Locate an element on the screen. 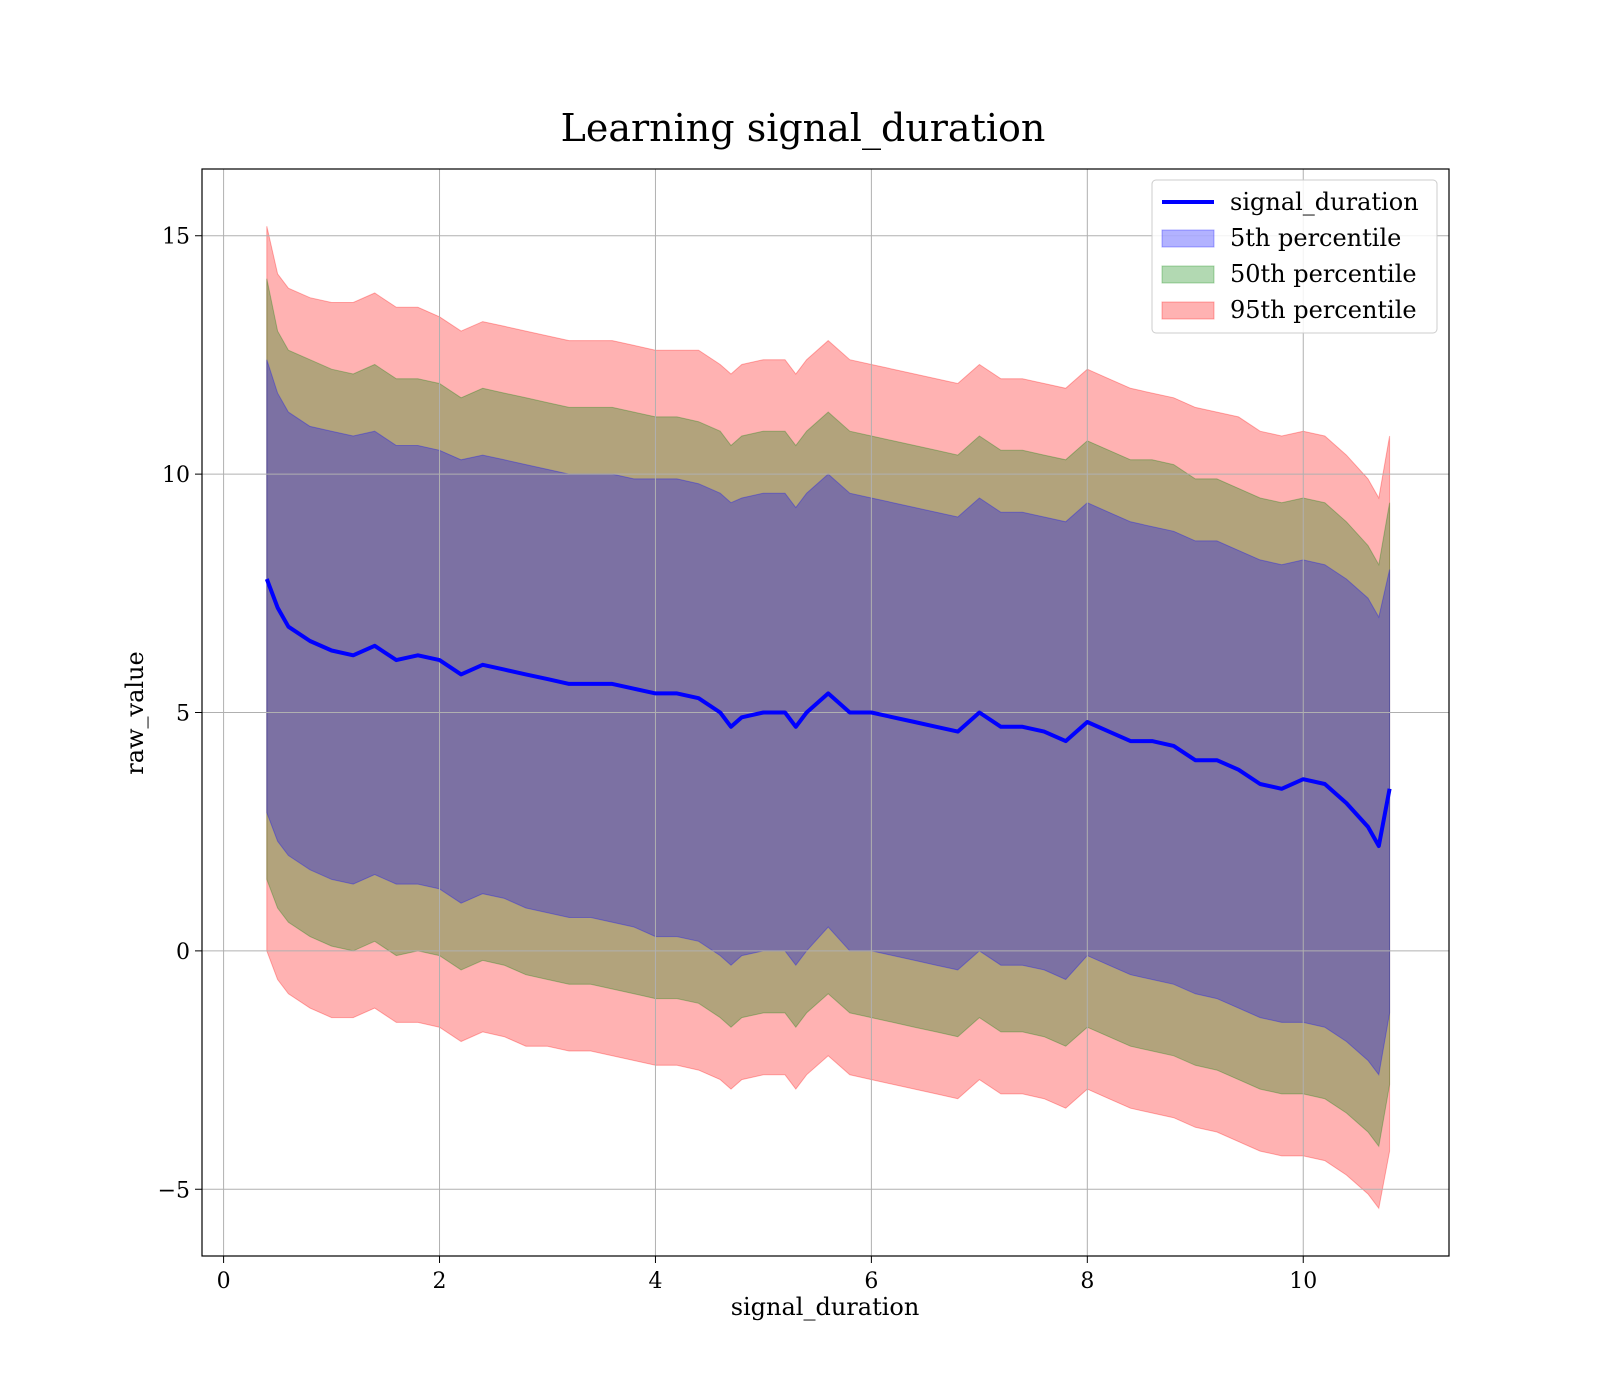 Image resolution: width=1600 pixels, height=1400 pixels. line-signal-duration is located at coordinates (828, 713).